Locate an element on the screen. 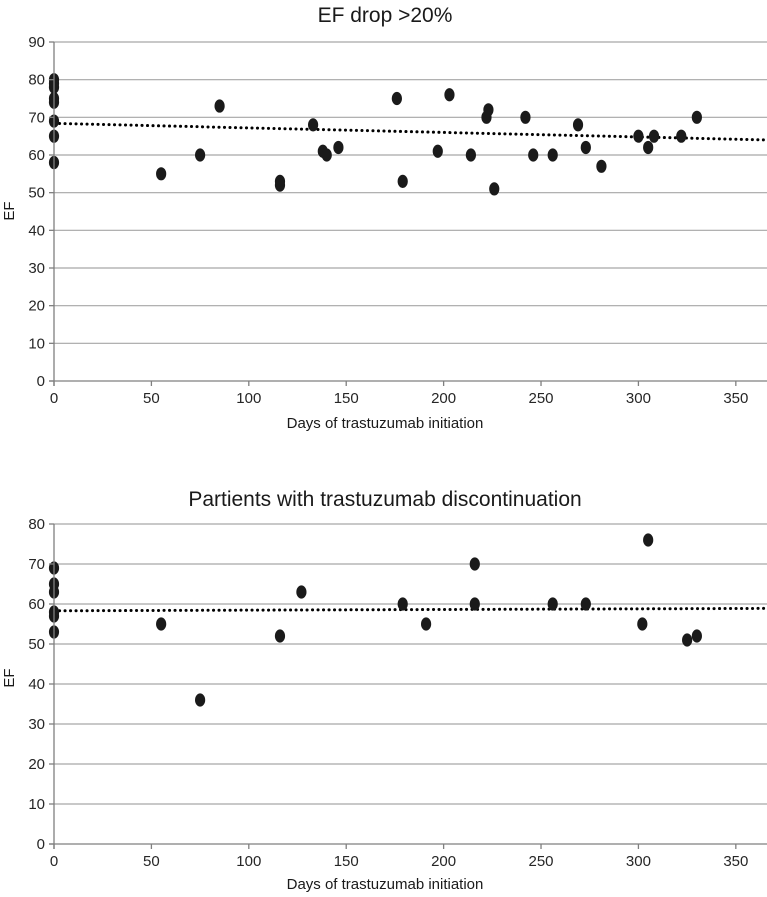 The height and width of the screenshot is (897, 767). y-tick-label: 90 is located at coordinates (36, 42).